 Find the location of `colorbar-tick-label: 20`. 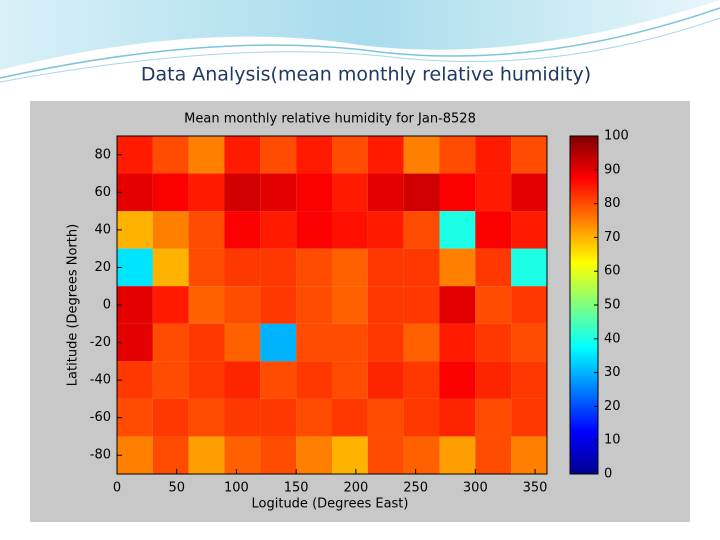

colorbar-tick-label: 20 is located at coordinates (612, 406).